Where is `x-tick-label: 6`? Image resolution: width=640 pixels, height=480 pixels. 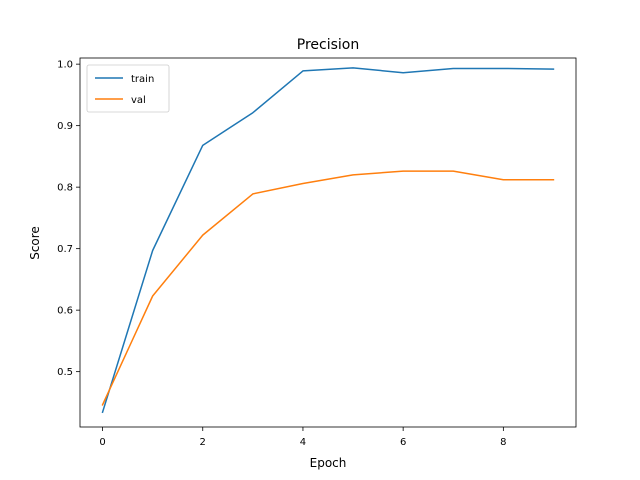 x-tick-label: 6 is located at coordinates (403, 442).